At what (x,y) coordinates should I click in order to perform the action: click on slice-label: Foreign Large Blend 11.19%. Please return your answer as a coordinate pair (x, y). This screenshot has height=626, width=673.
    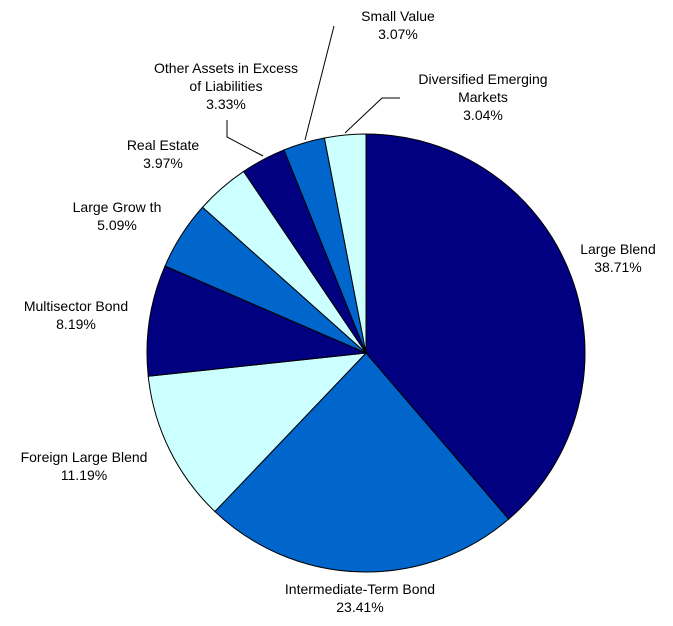
    Looking at the image, I should click on (84, 466).